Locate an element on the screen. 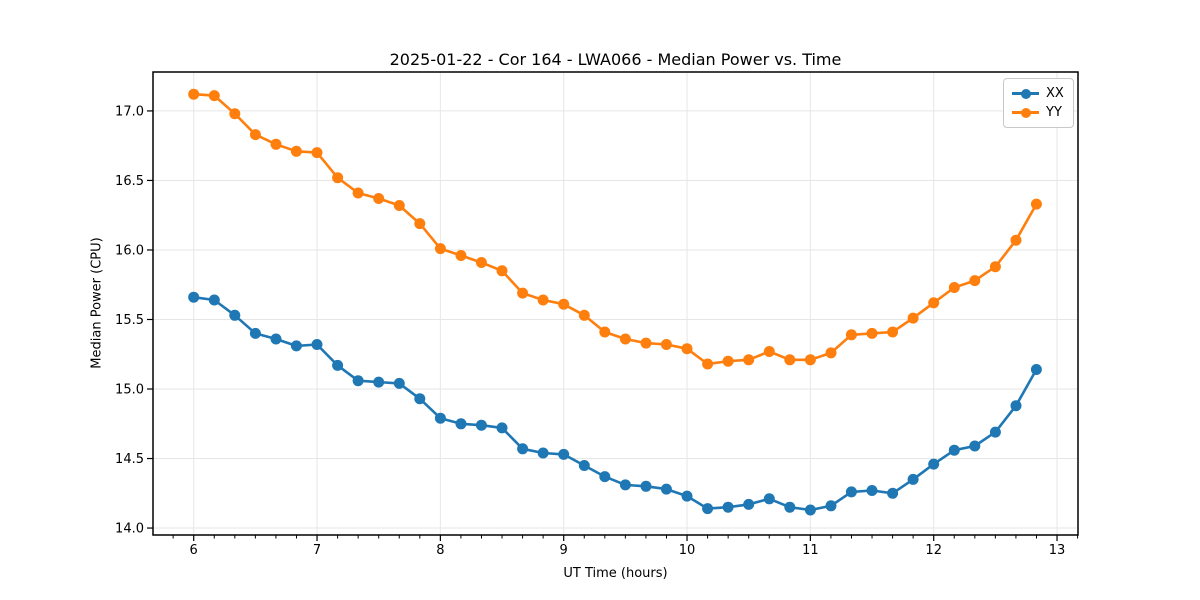 This screenshot has height=600, width=1200. svg-text: 17.0 is located at coordinates (129, 111).